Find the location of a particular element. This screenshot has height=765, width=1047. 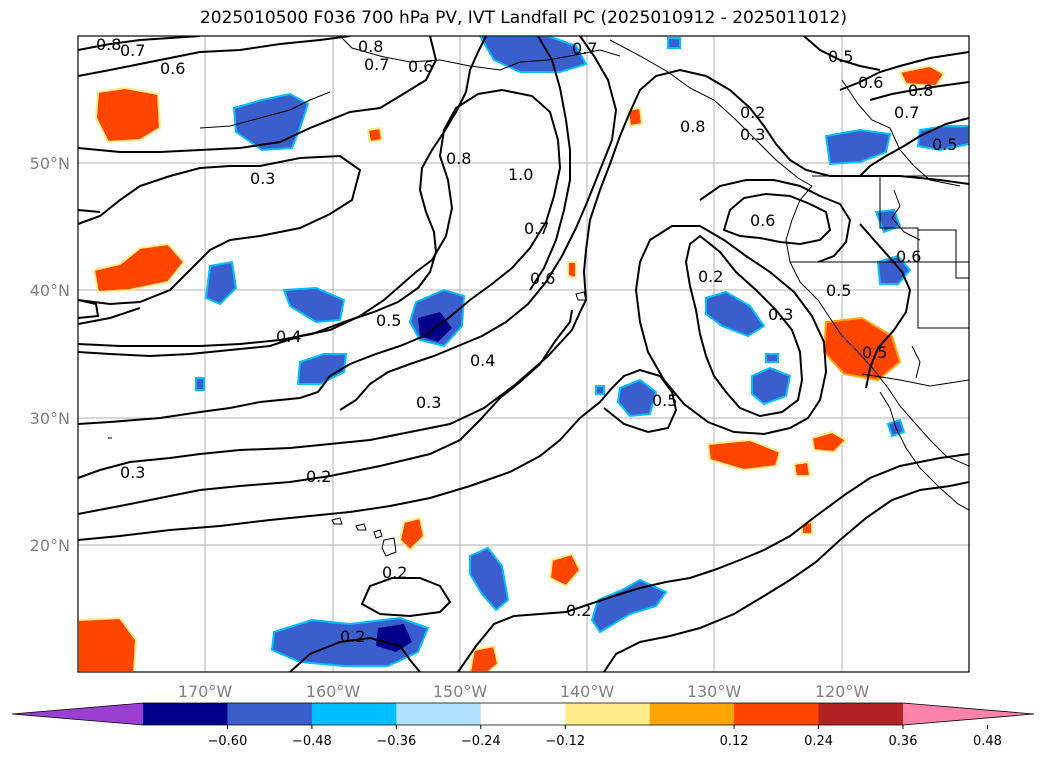

colorbar-tick-label: −0.36 is located at coordinates (396, 741).